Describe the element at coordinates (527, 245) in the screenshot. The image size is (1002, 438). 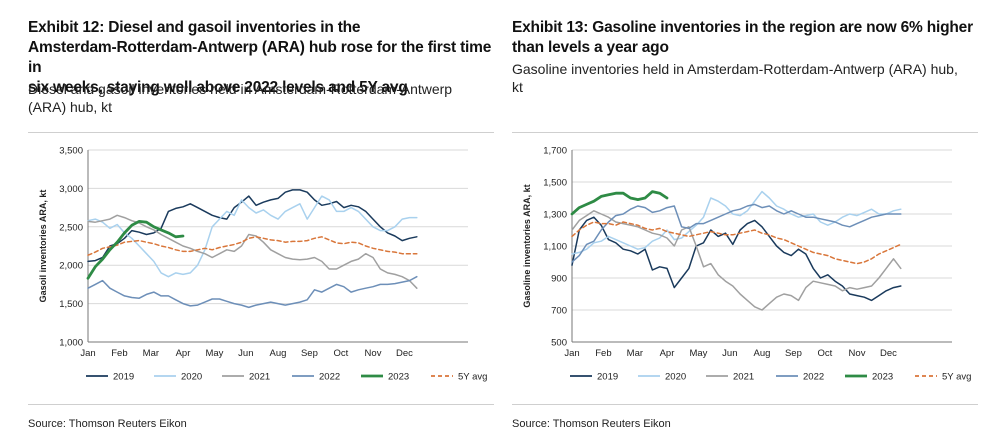
I see `y-axis-label: Gasoline inventories ARA, kt` at that location.